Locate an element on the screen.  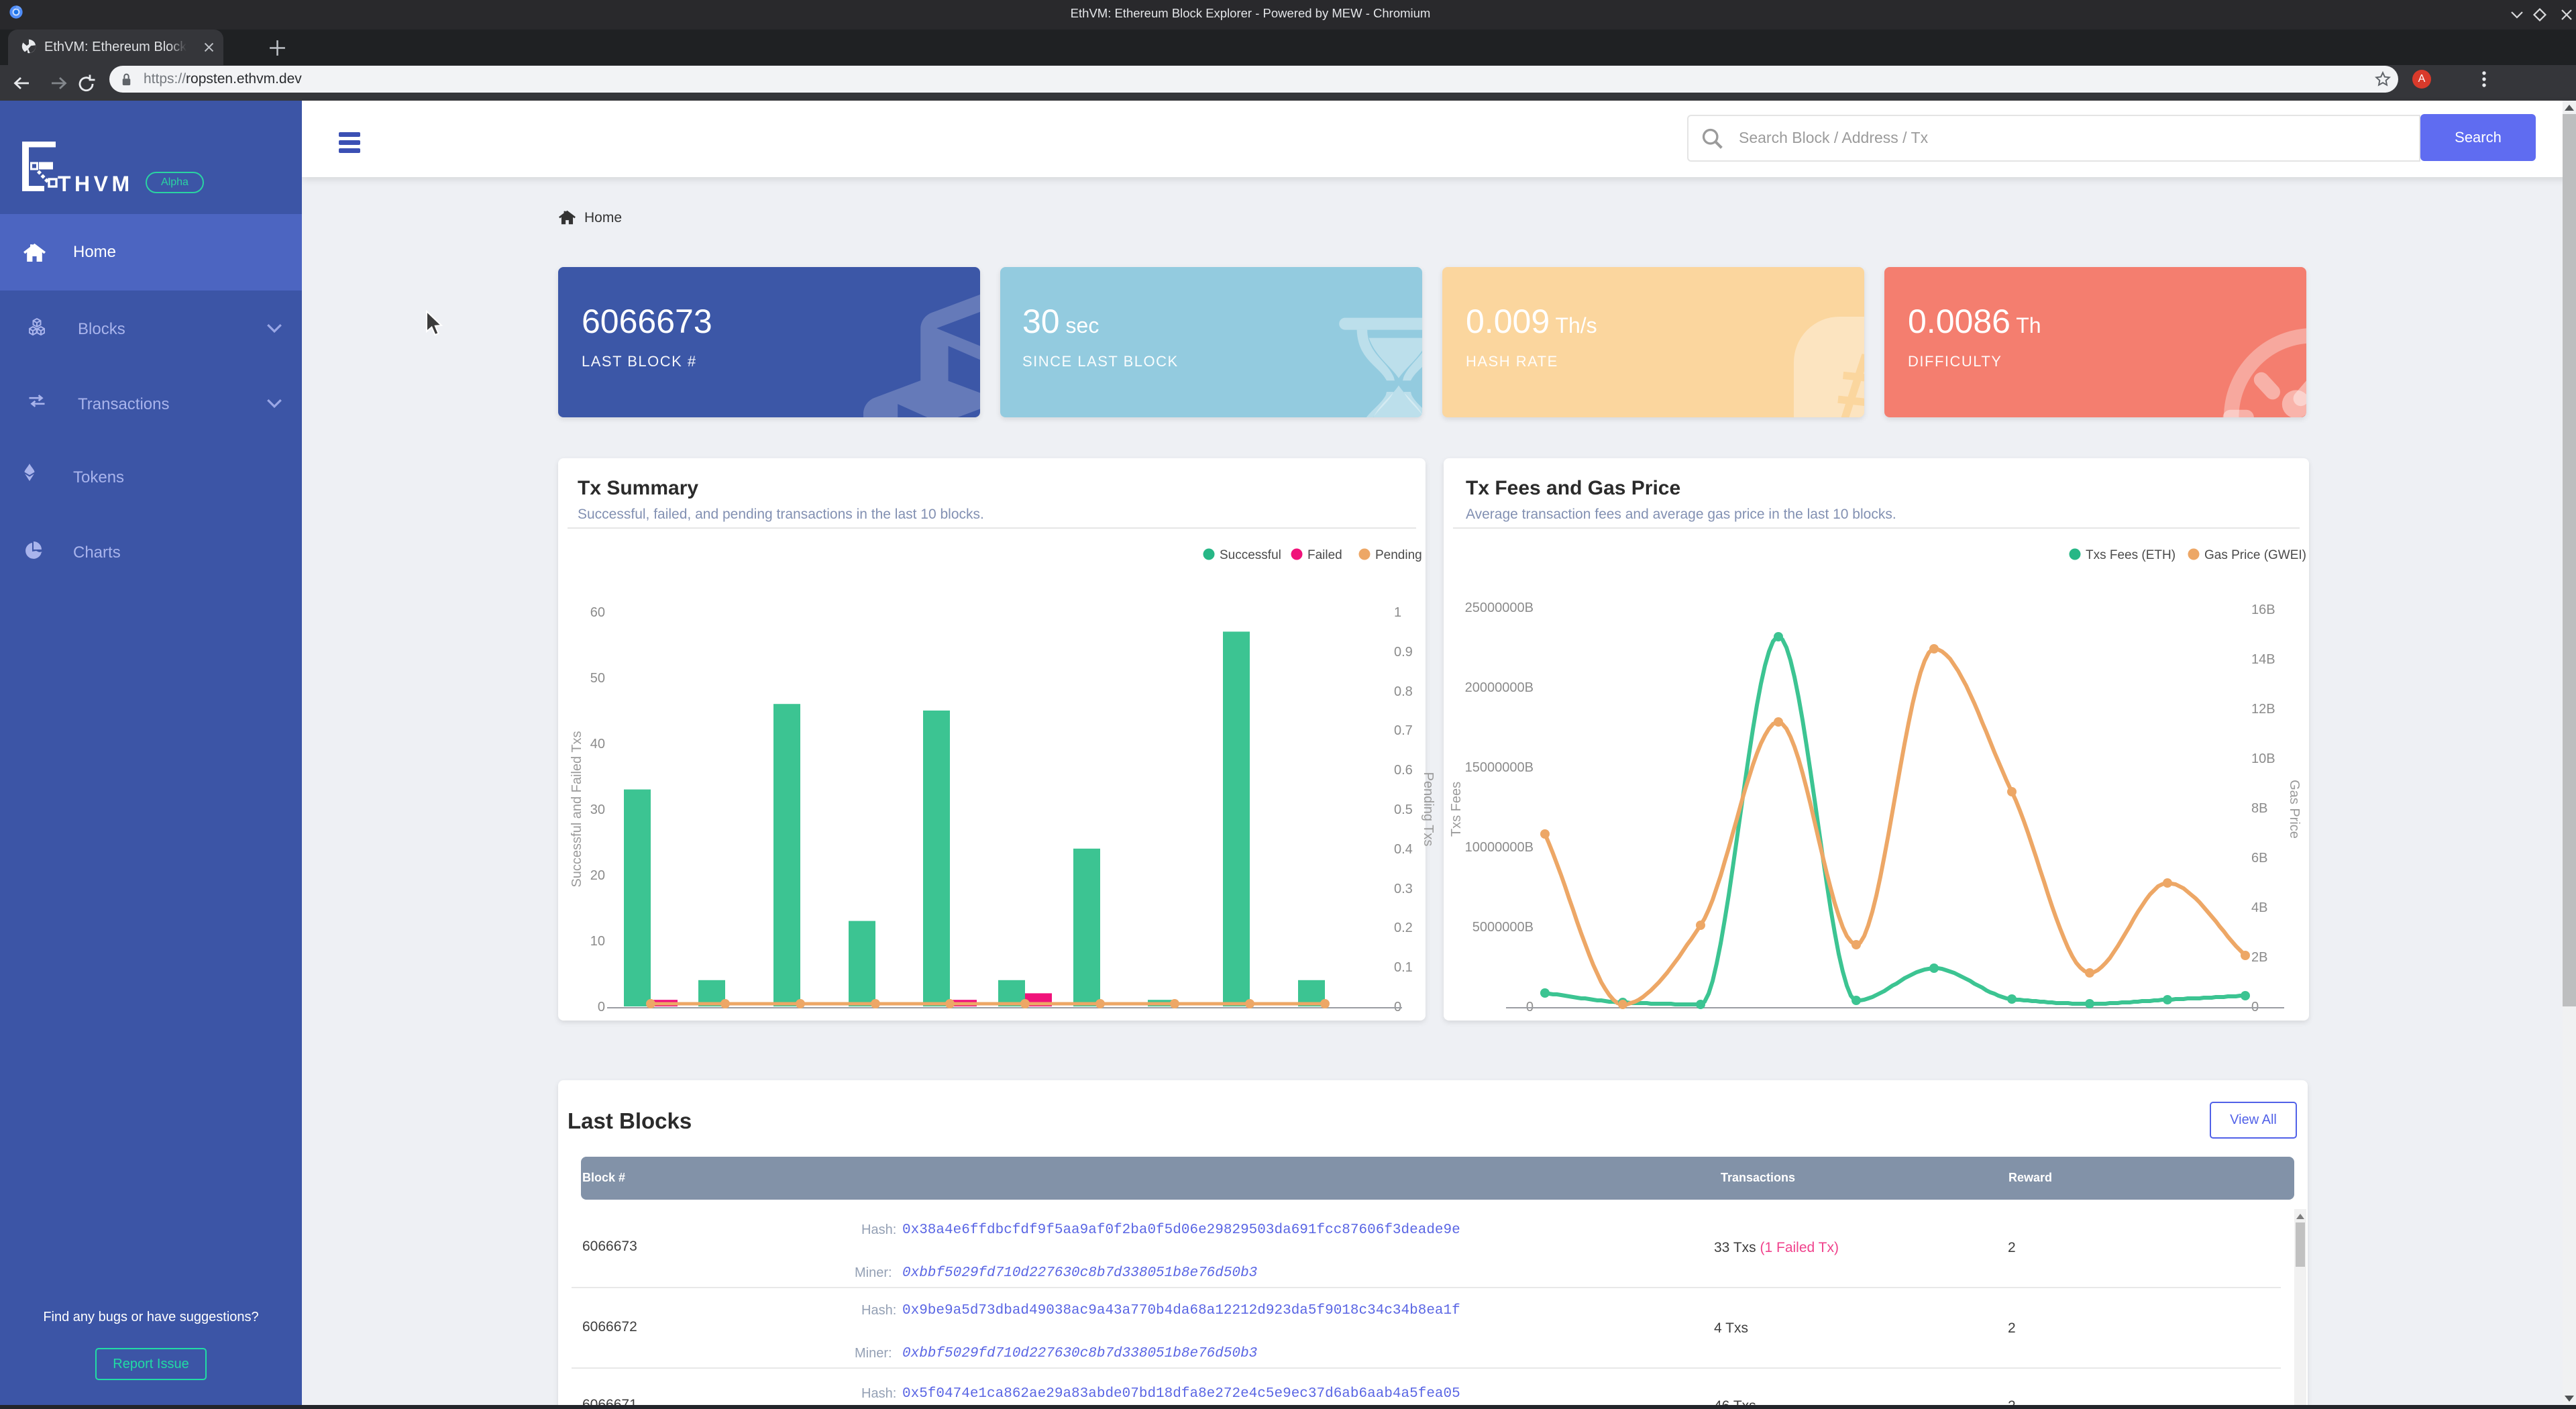
svg-text: Txs Fees is located at coordinates (1456, 809).